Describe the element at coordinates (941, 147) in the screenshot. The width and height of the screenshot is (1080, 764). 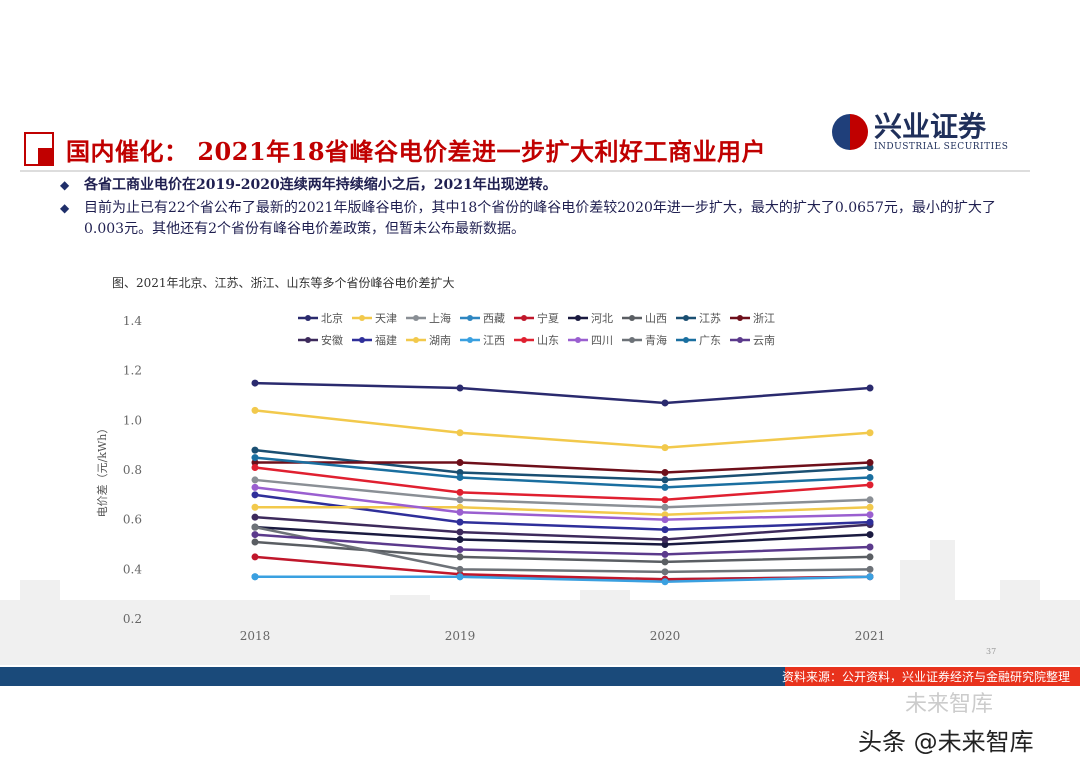
I see `logo-en: INDUSTRIAL SECURITIES` at that location.